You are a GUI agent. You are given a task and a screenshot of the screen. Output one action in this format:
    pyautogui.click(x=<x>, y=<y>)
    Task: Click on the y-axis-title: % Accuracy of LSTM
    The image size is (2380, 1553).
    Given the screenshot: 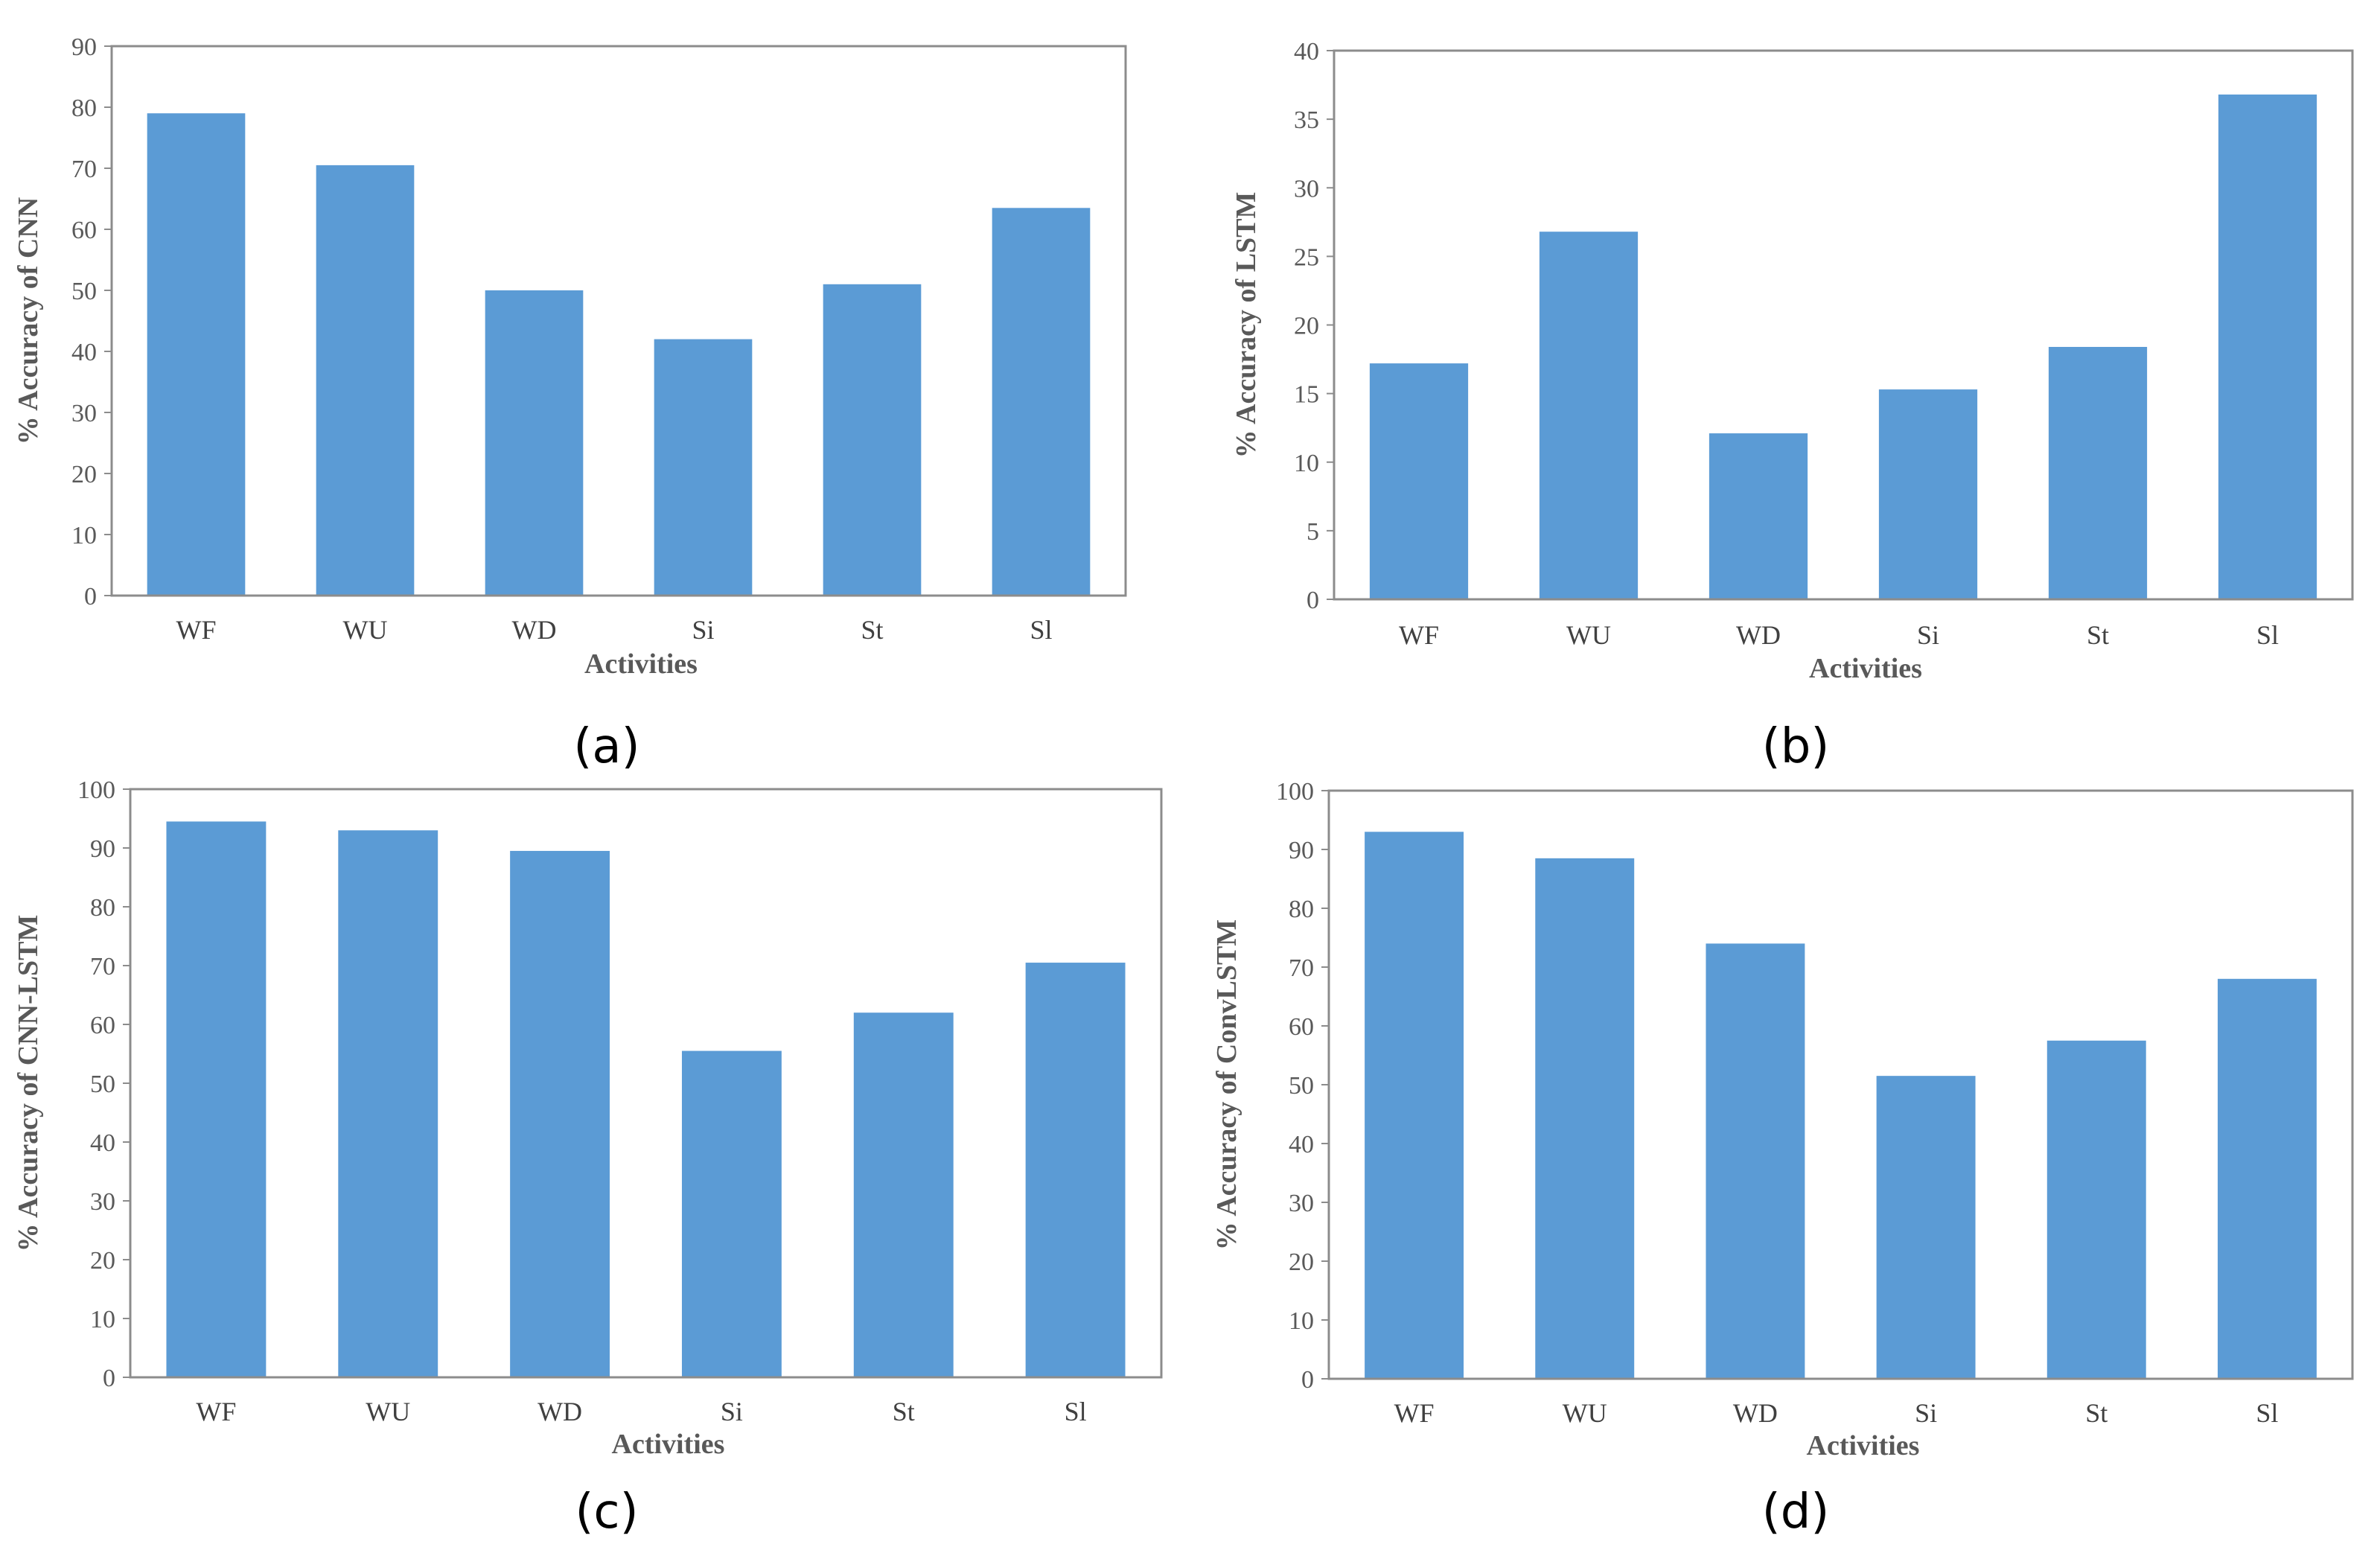 What is the action you would take?
    pyautogui.click(x=1246, y=325)
    